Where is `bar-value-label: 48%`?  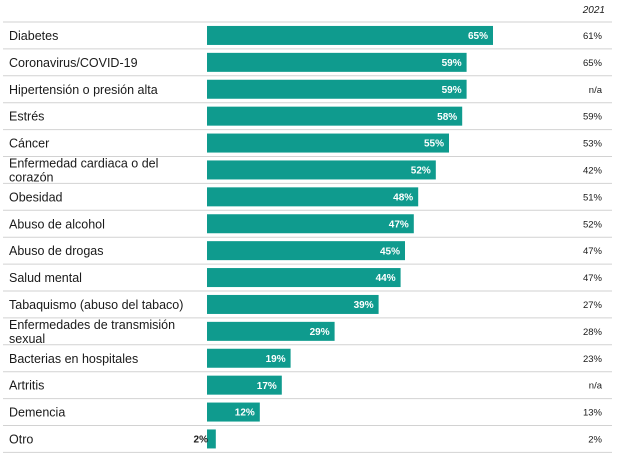 bar-value-label: 48% is located at coordinates (403, 197).